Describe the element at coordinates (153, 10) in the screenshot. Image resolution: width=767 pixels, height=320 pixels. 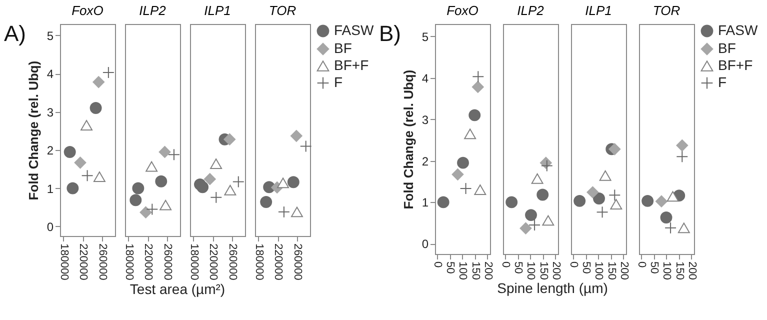
I see `chart-title: ILP2` at that location.